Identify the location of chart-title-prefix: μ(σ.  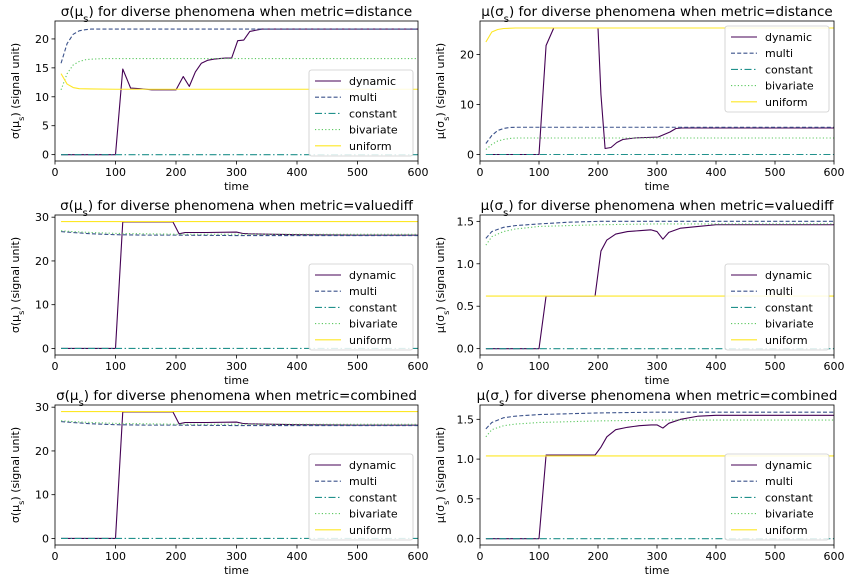
(492, 206).